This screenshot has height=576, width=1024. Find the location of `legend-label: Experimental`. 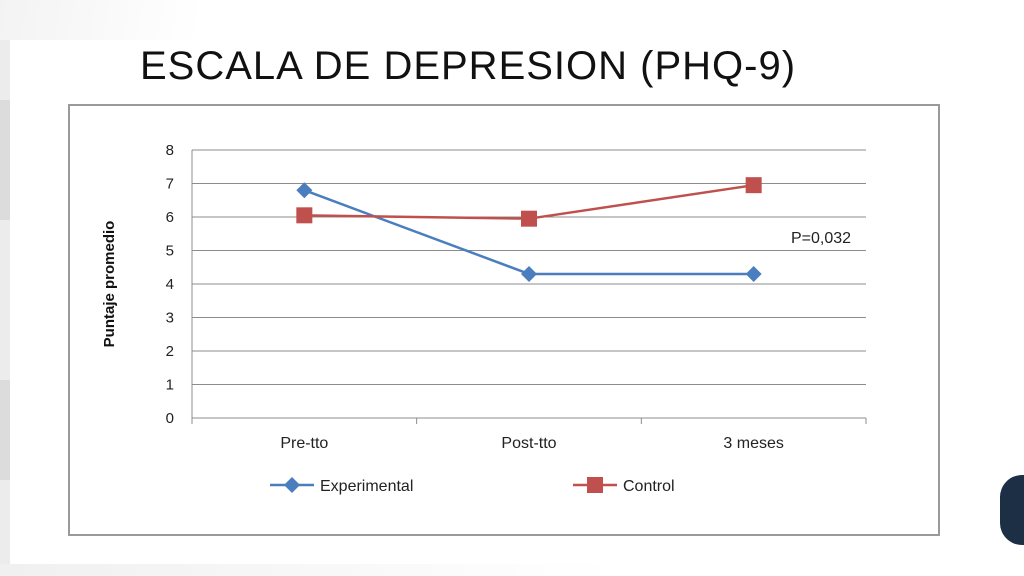

legend-label: Experimental is located at coordinates (366, 486).